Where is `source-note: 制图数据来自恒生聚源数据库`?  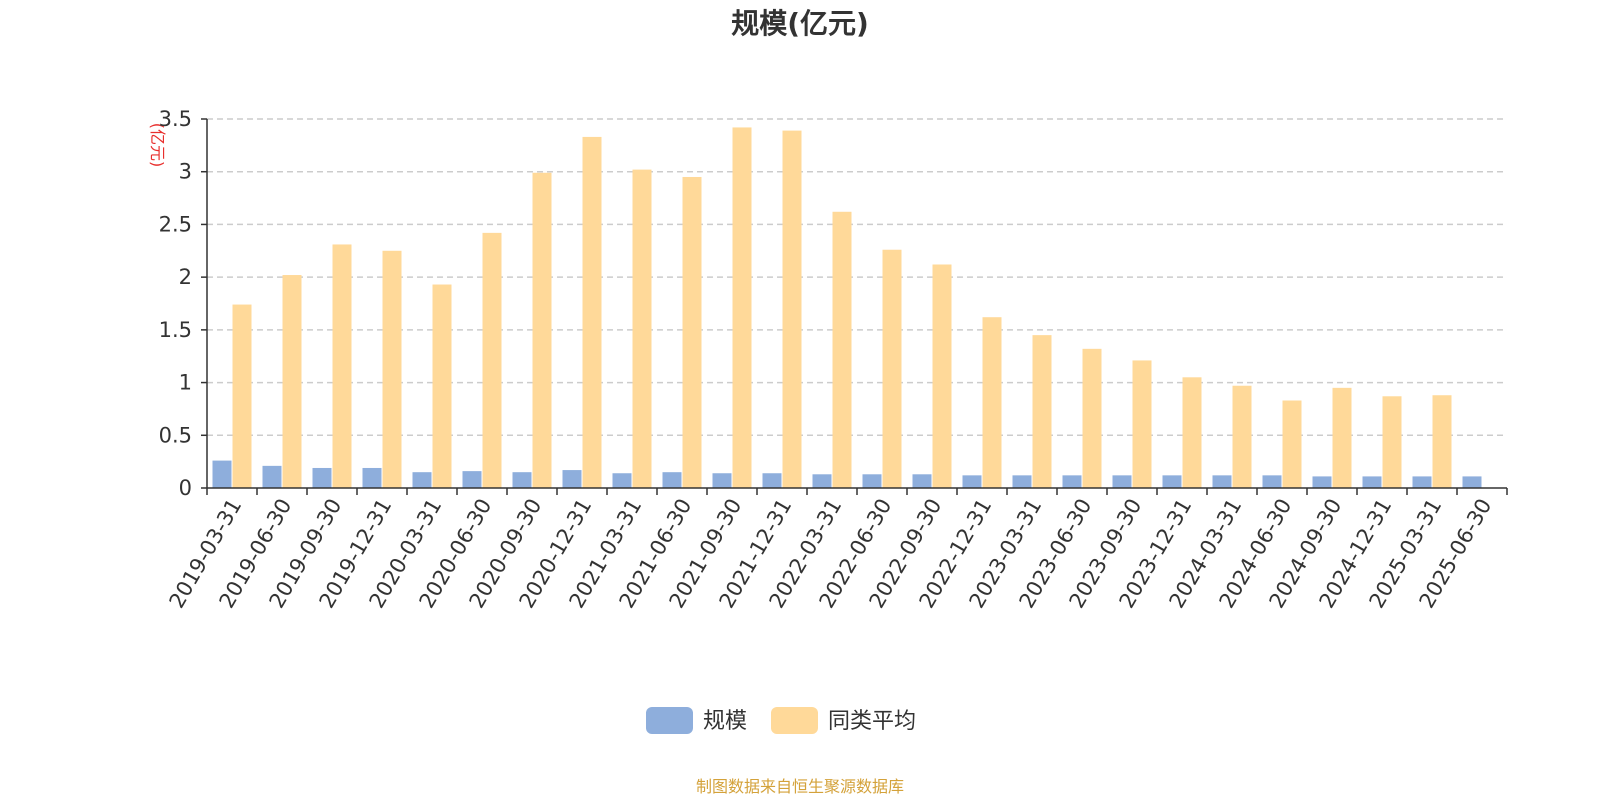 source-note: 制图数据来自恒生聚源数据库 is located at coordinates (800, 786).